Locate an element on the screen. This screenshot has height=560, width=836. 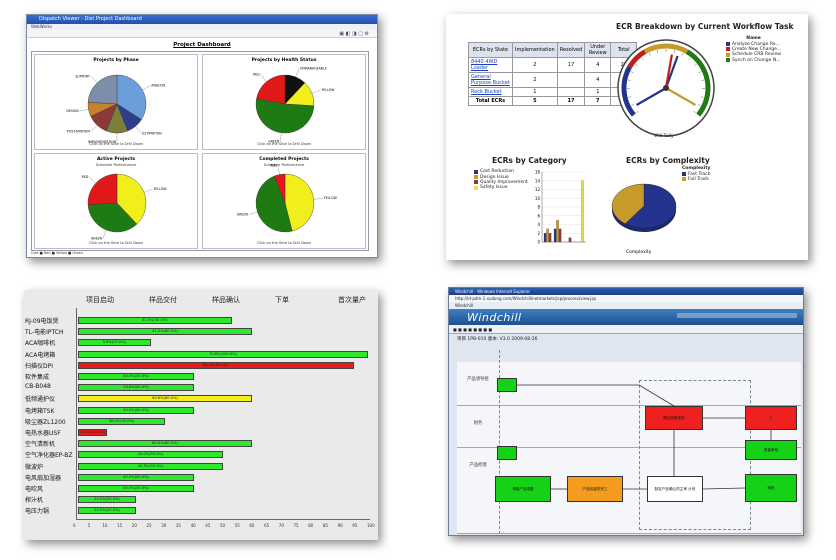
browser-tab: Windchill is located at coordinates (626, 305).